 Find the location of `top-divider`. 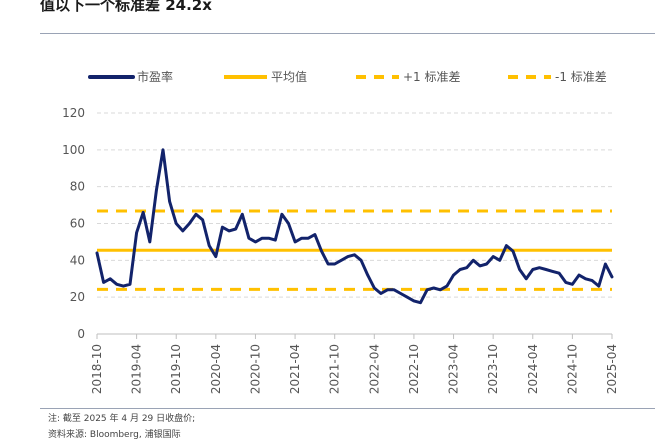

top-divider is located at coordinates (347, 33).